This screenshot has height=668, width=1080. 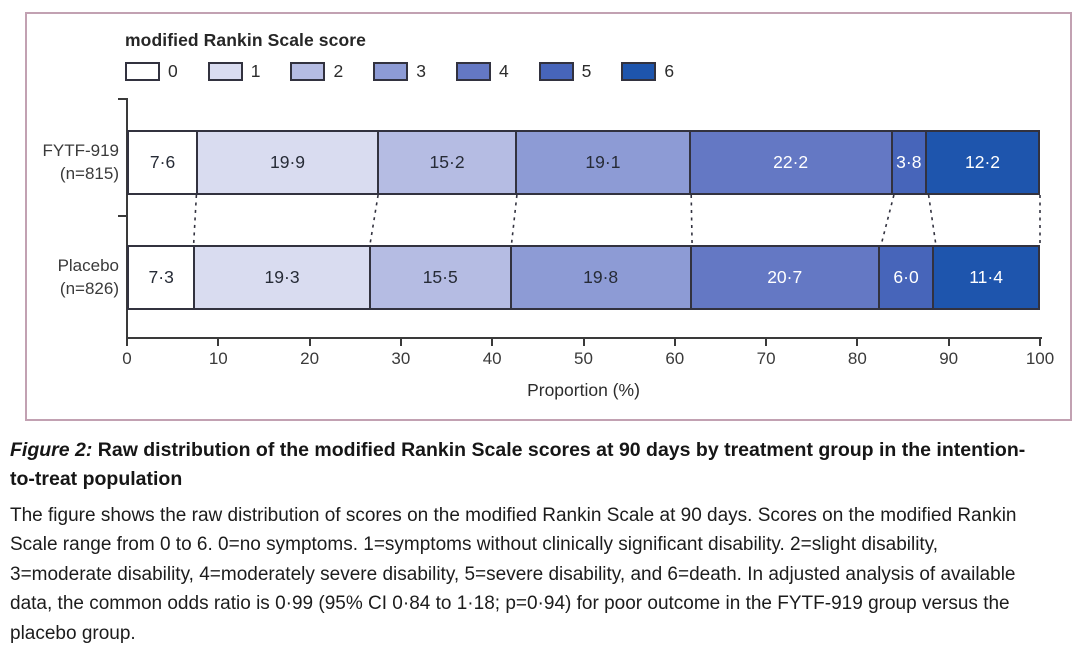 What do you see at coordinates (604, 162) in the screenshot?
I see `bar-segment: 19·1` at bounding box center [604, 162].